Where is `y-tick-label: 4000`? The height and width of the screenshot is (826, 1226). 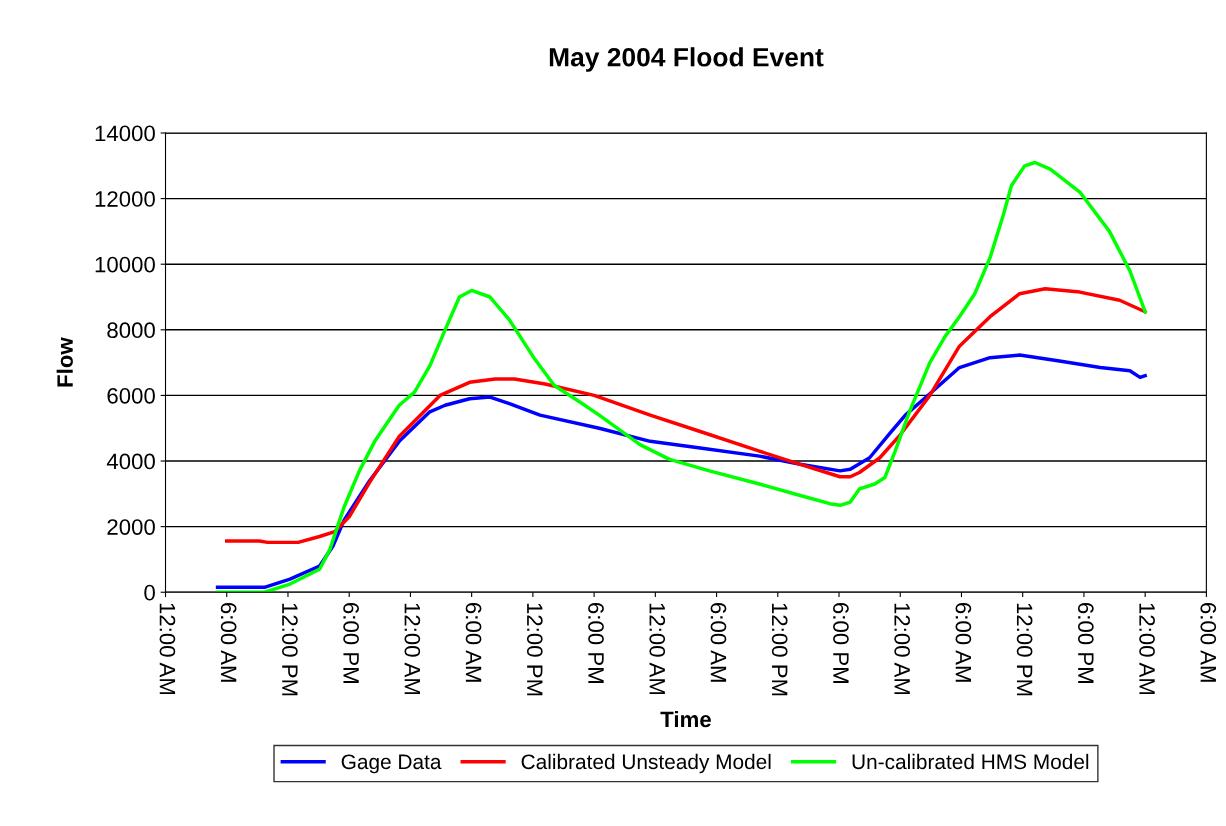 y-tick-label: 4000 is located at coordinates (130, 461).